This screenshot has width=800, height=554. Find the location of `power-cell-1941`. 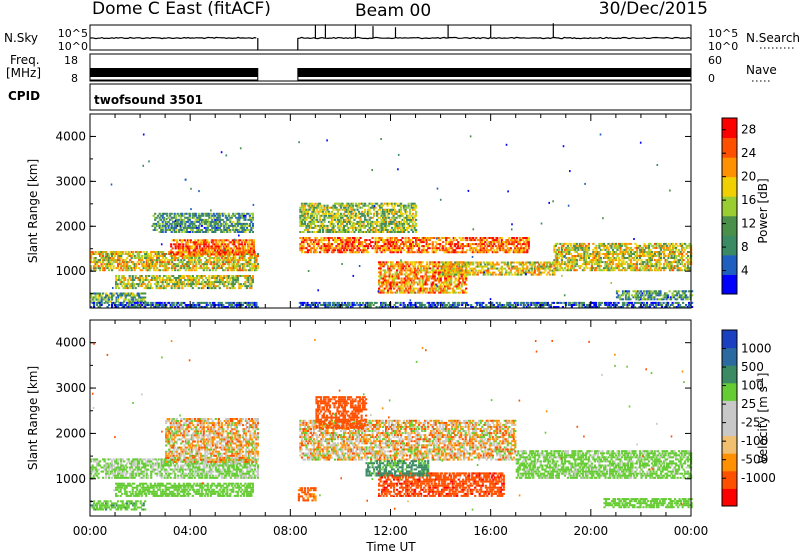

power-cell-1941 is located at coordinates (237, 223).